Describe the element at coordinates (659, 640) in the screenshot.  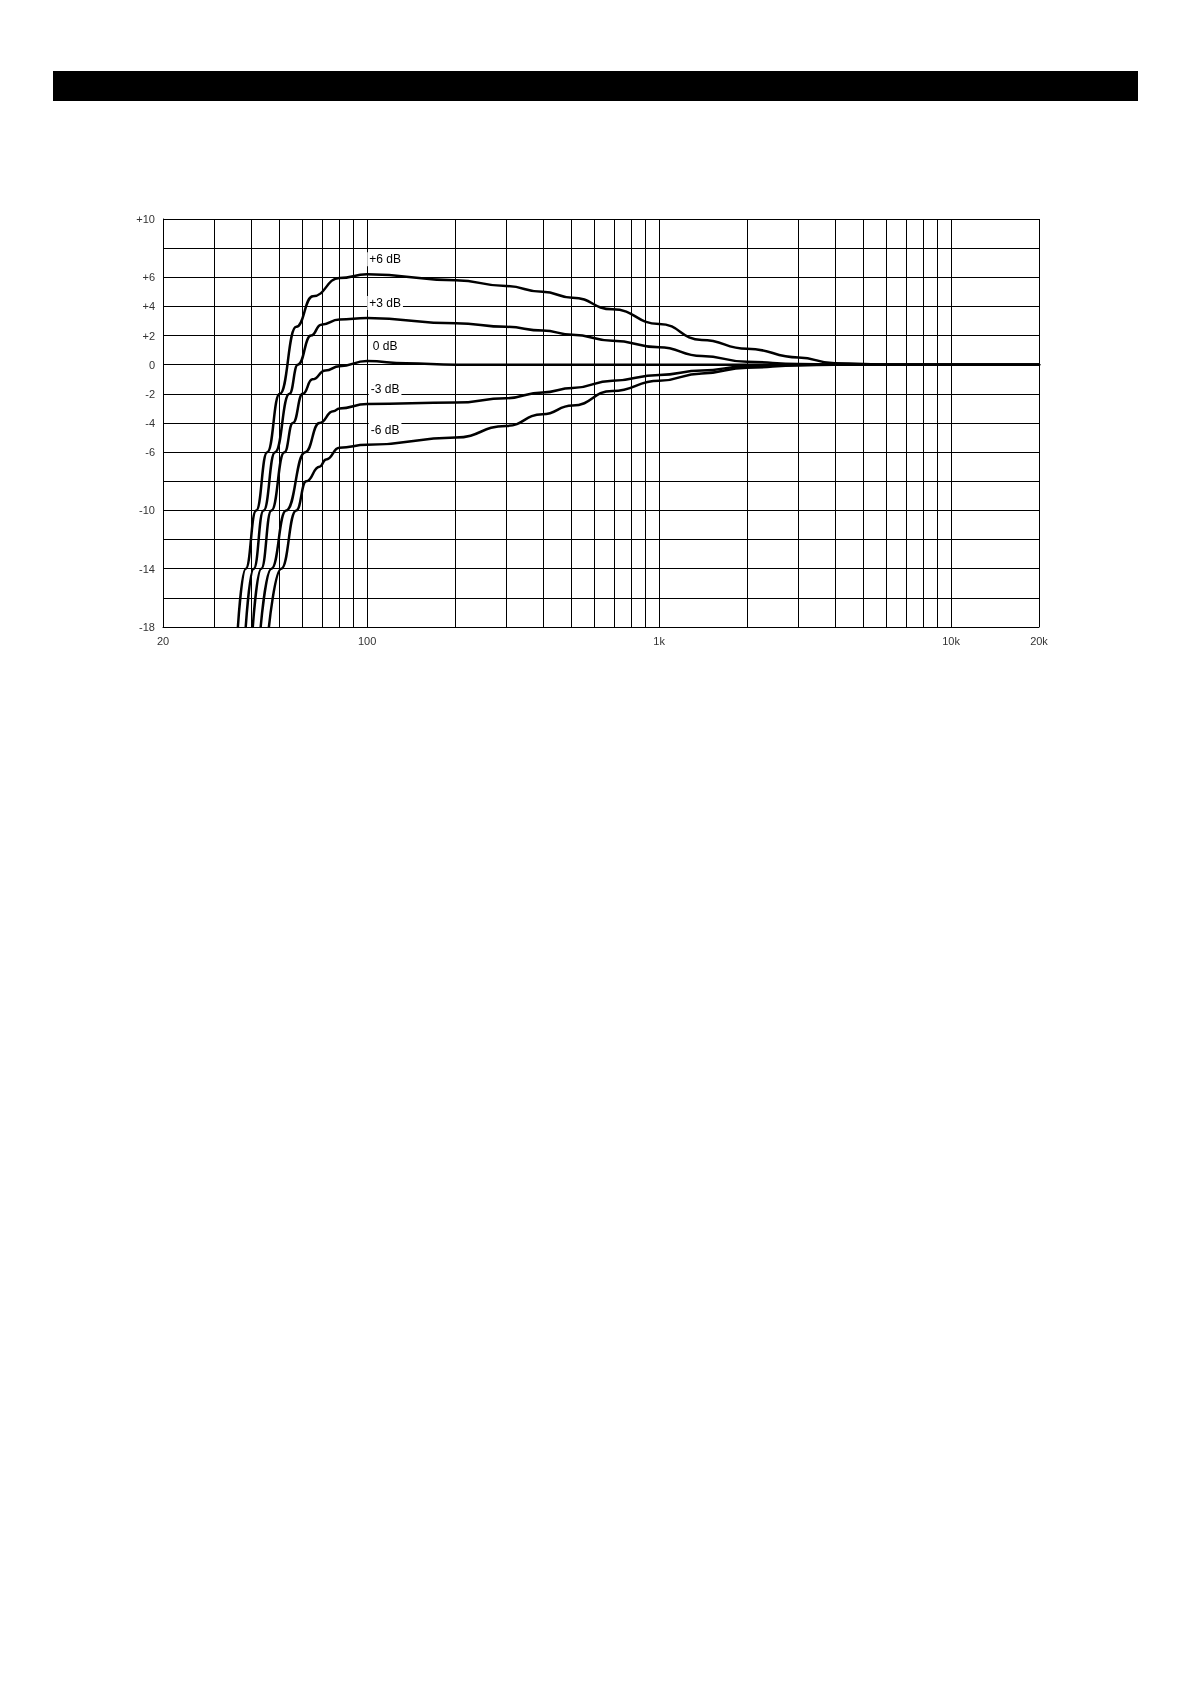
I see `x-tick-label: 1k` at that location.